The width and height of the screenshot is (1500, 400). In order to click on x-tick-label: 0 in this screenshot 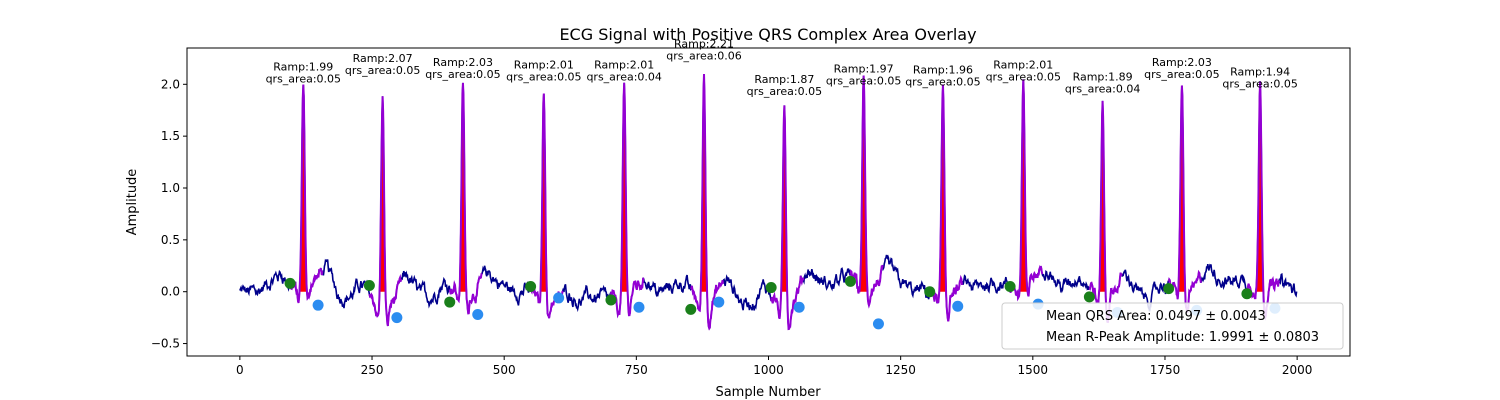, I will do `click(240, 370)`.